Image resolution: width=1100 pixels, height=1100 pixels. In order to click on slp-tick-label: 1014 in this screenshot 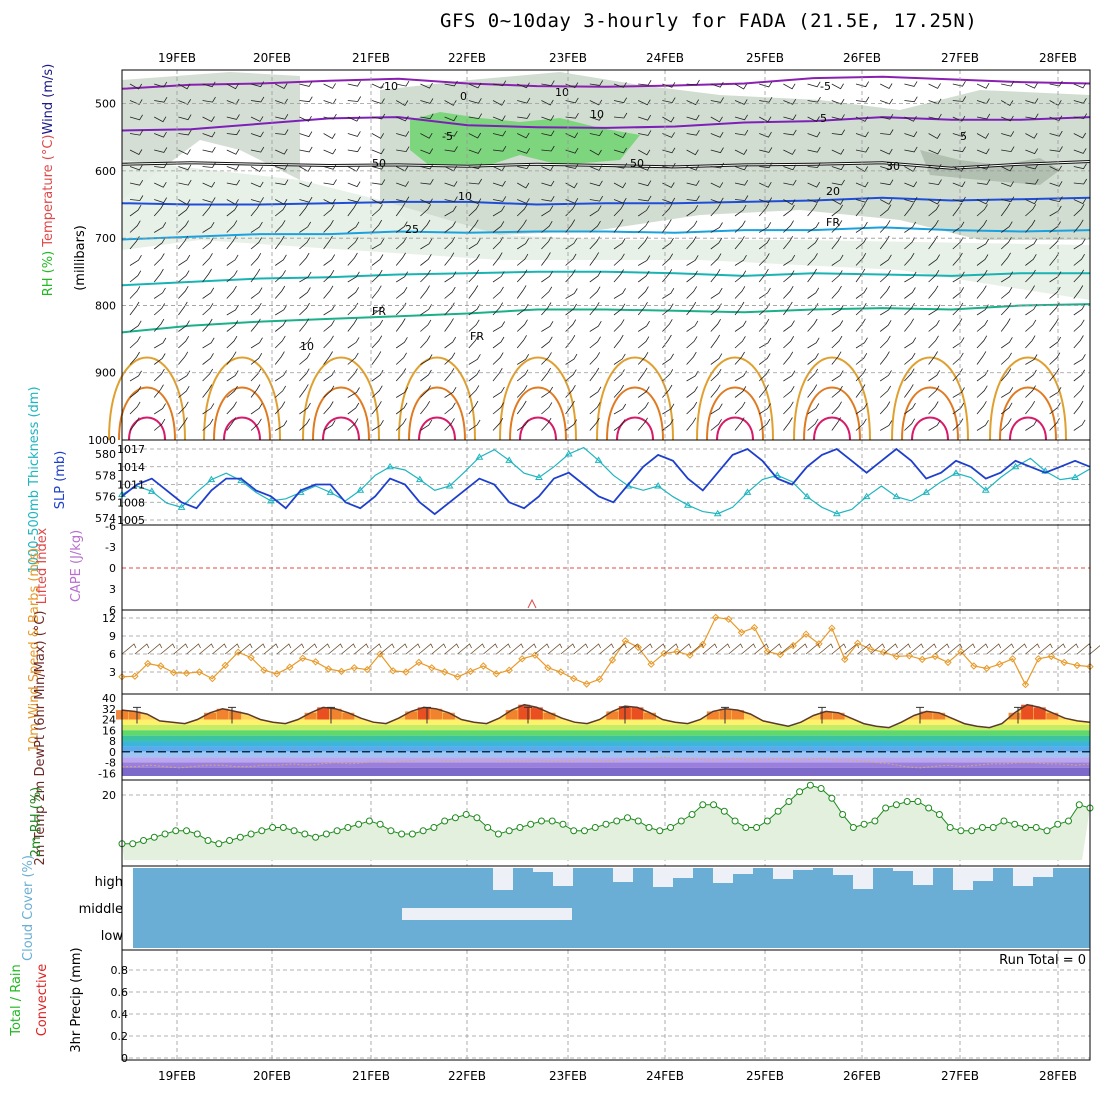, I will do `click(131, 467)`.